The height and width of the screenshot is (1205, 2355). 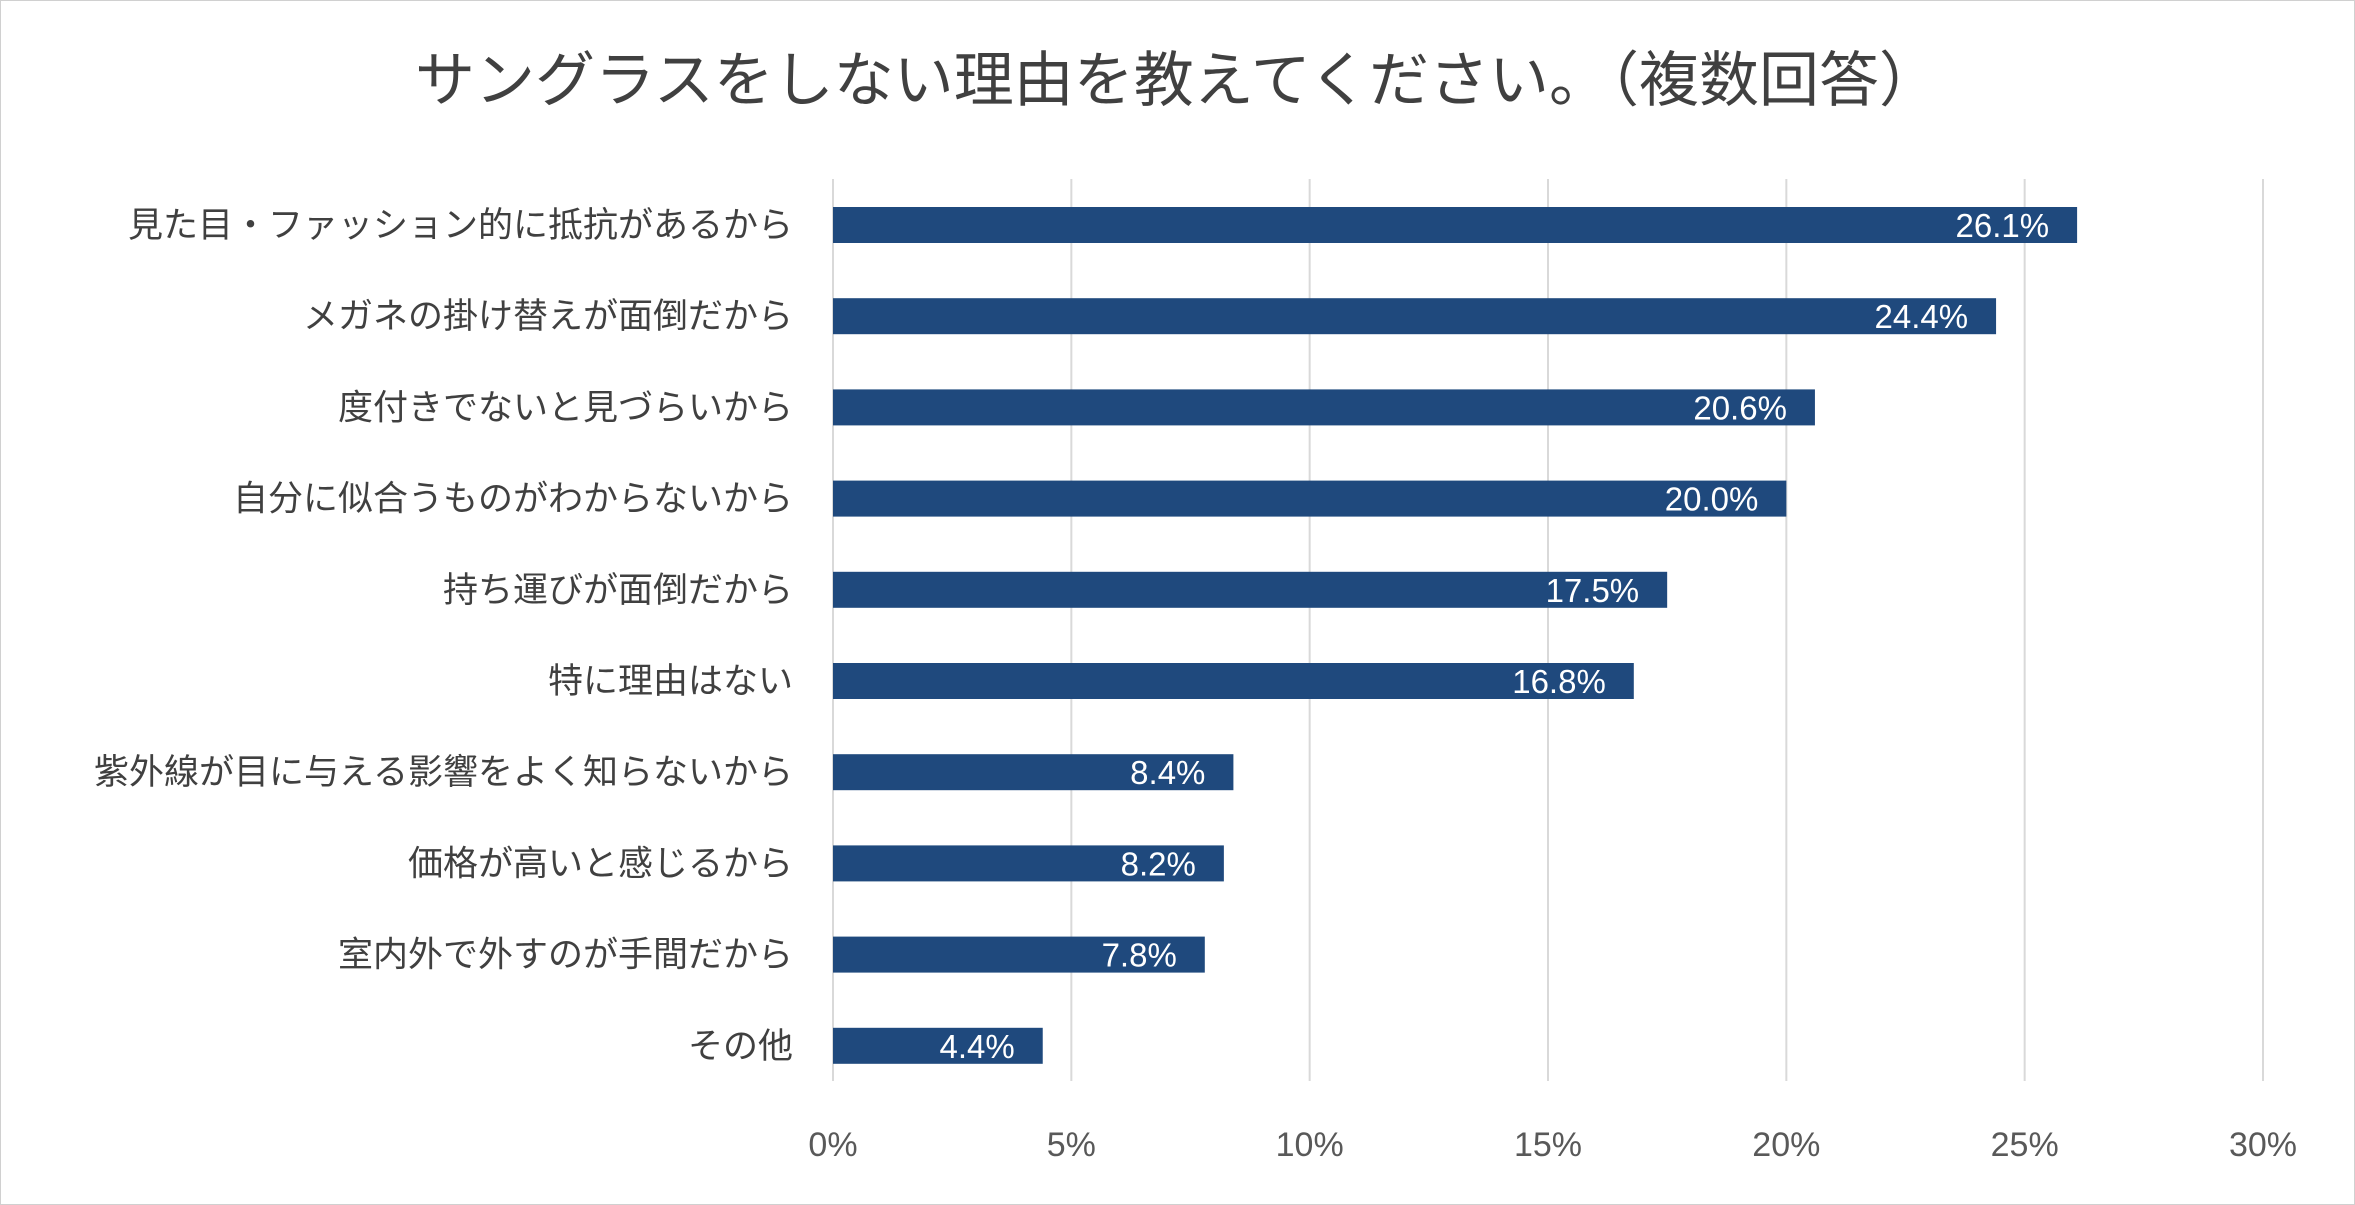 I want to click on category-label: 紫外線が目に与える影響をよく知らないから, so click(x=443, y=773).